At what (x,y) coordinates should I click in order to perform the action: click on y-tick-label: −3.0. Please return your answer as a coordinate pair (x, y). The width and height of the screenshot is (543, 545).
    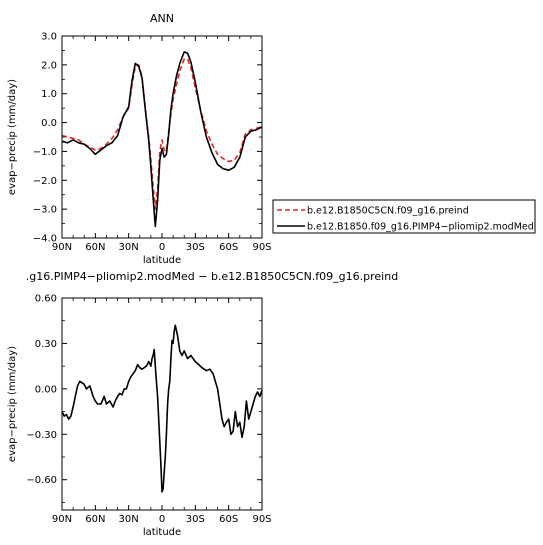
    Looking at the image, I should click on (45, 210).